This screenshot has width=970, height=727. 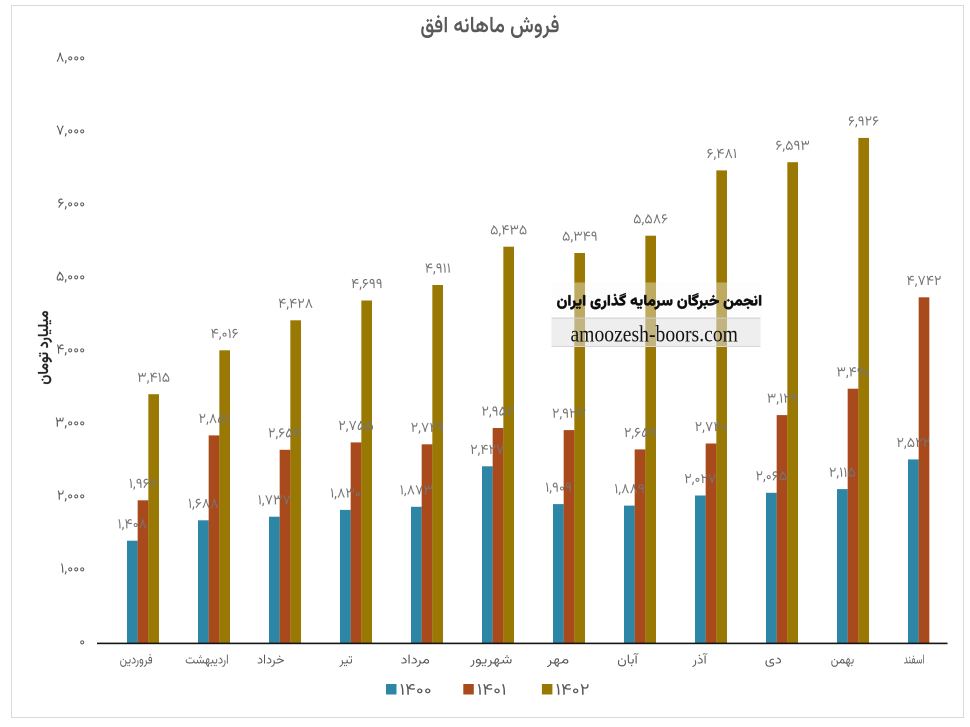 What do you see at coordinates (654, 334) in the screenshot?
I see `svg-text: amoozesh-boors.com` at bounding box center [654, 334].